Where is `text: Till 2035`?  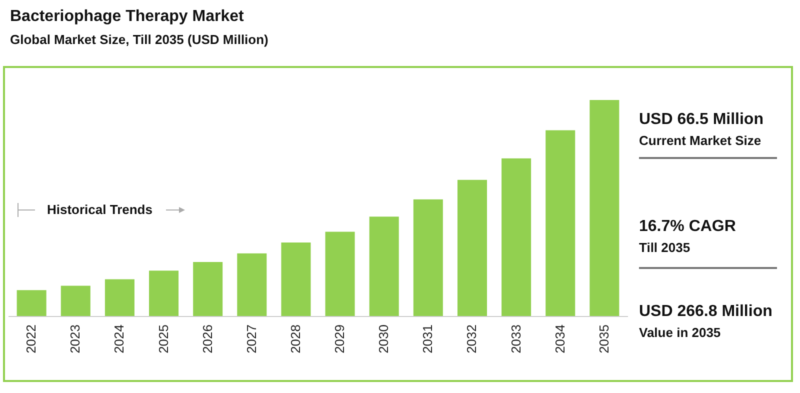
text: Till 2035 is located at coordinates (664, 247).